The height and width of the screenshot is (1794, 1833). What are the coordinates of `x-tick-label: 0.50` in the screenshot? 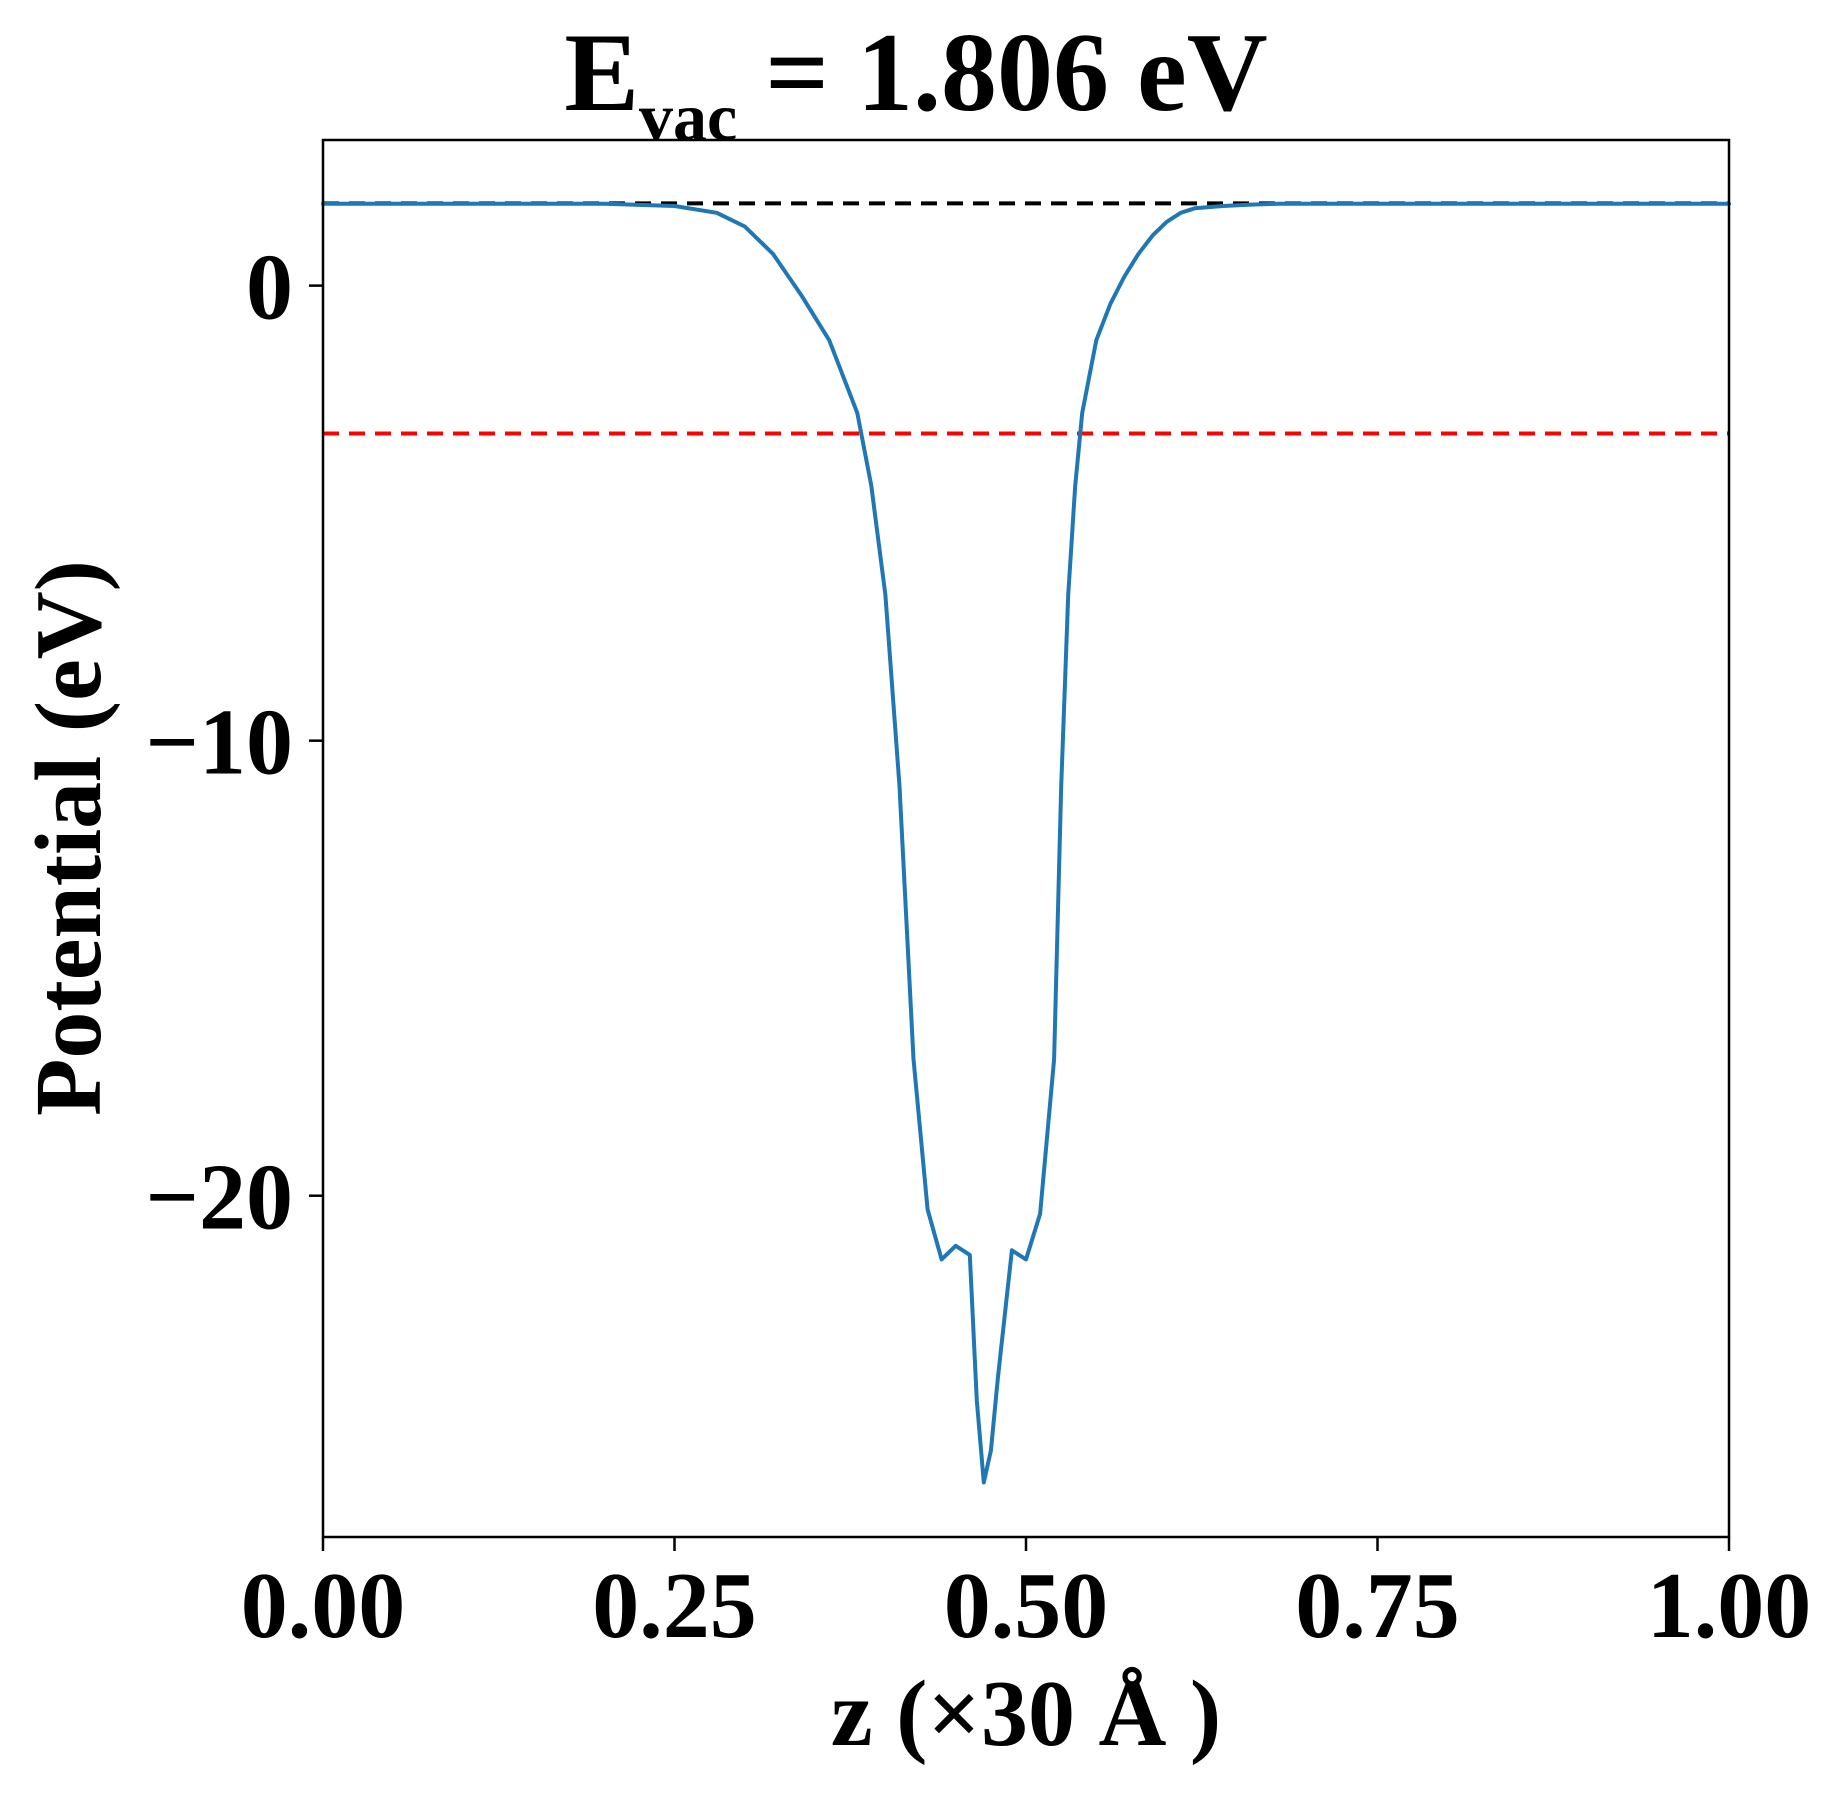 It's located at (1026, 1606).